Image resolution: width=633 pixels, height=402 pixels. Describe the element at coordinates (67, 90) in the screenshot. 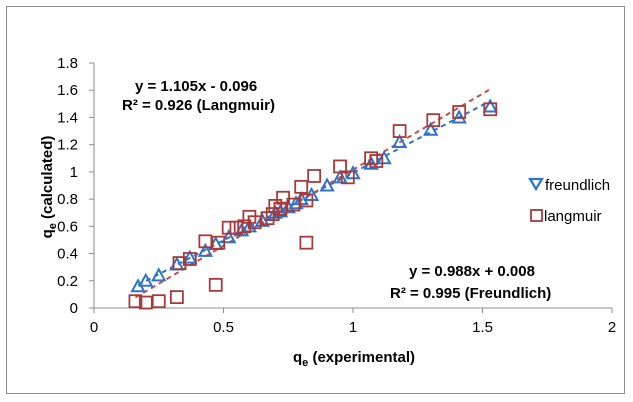

I see `y-tick-label: 1.6` at that location.